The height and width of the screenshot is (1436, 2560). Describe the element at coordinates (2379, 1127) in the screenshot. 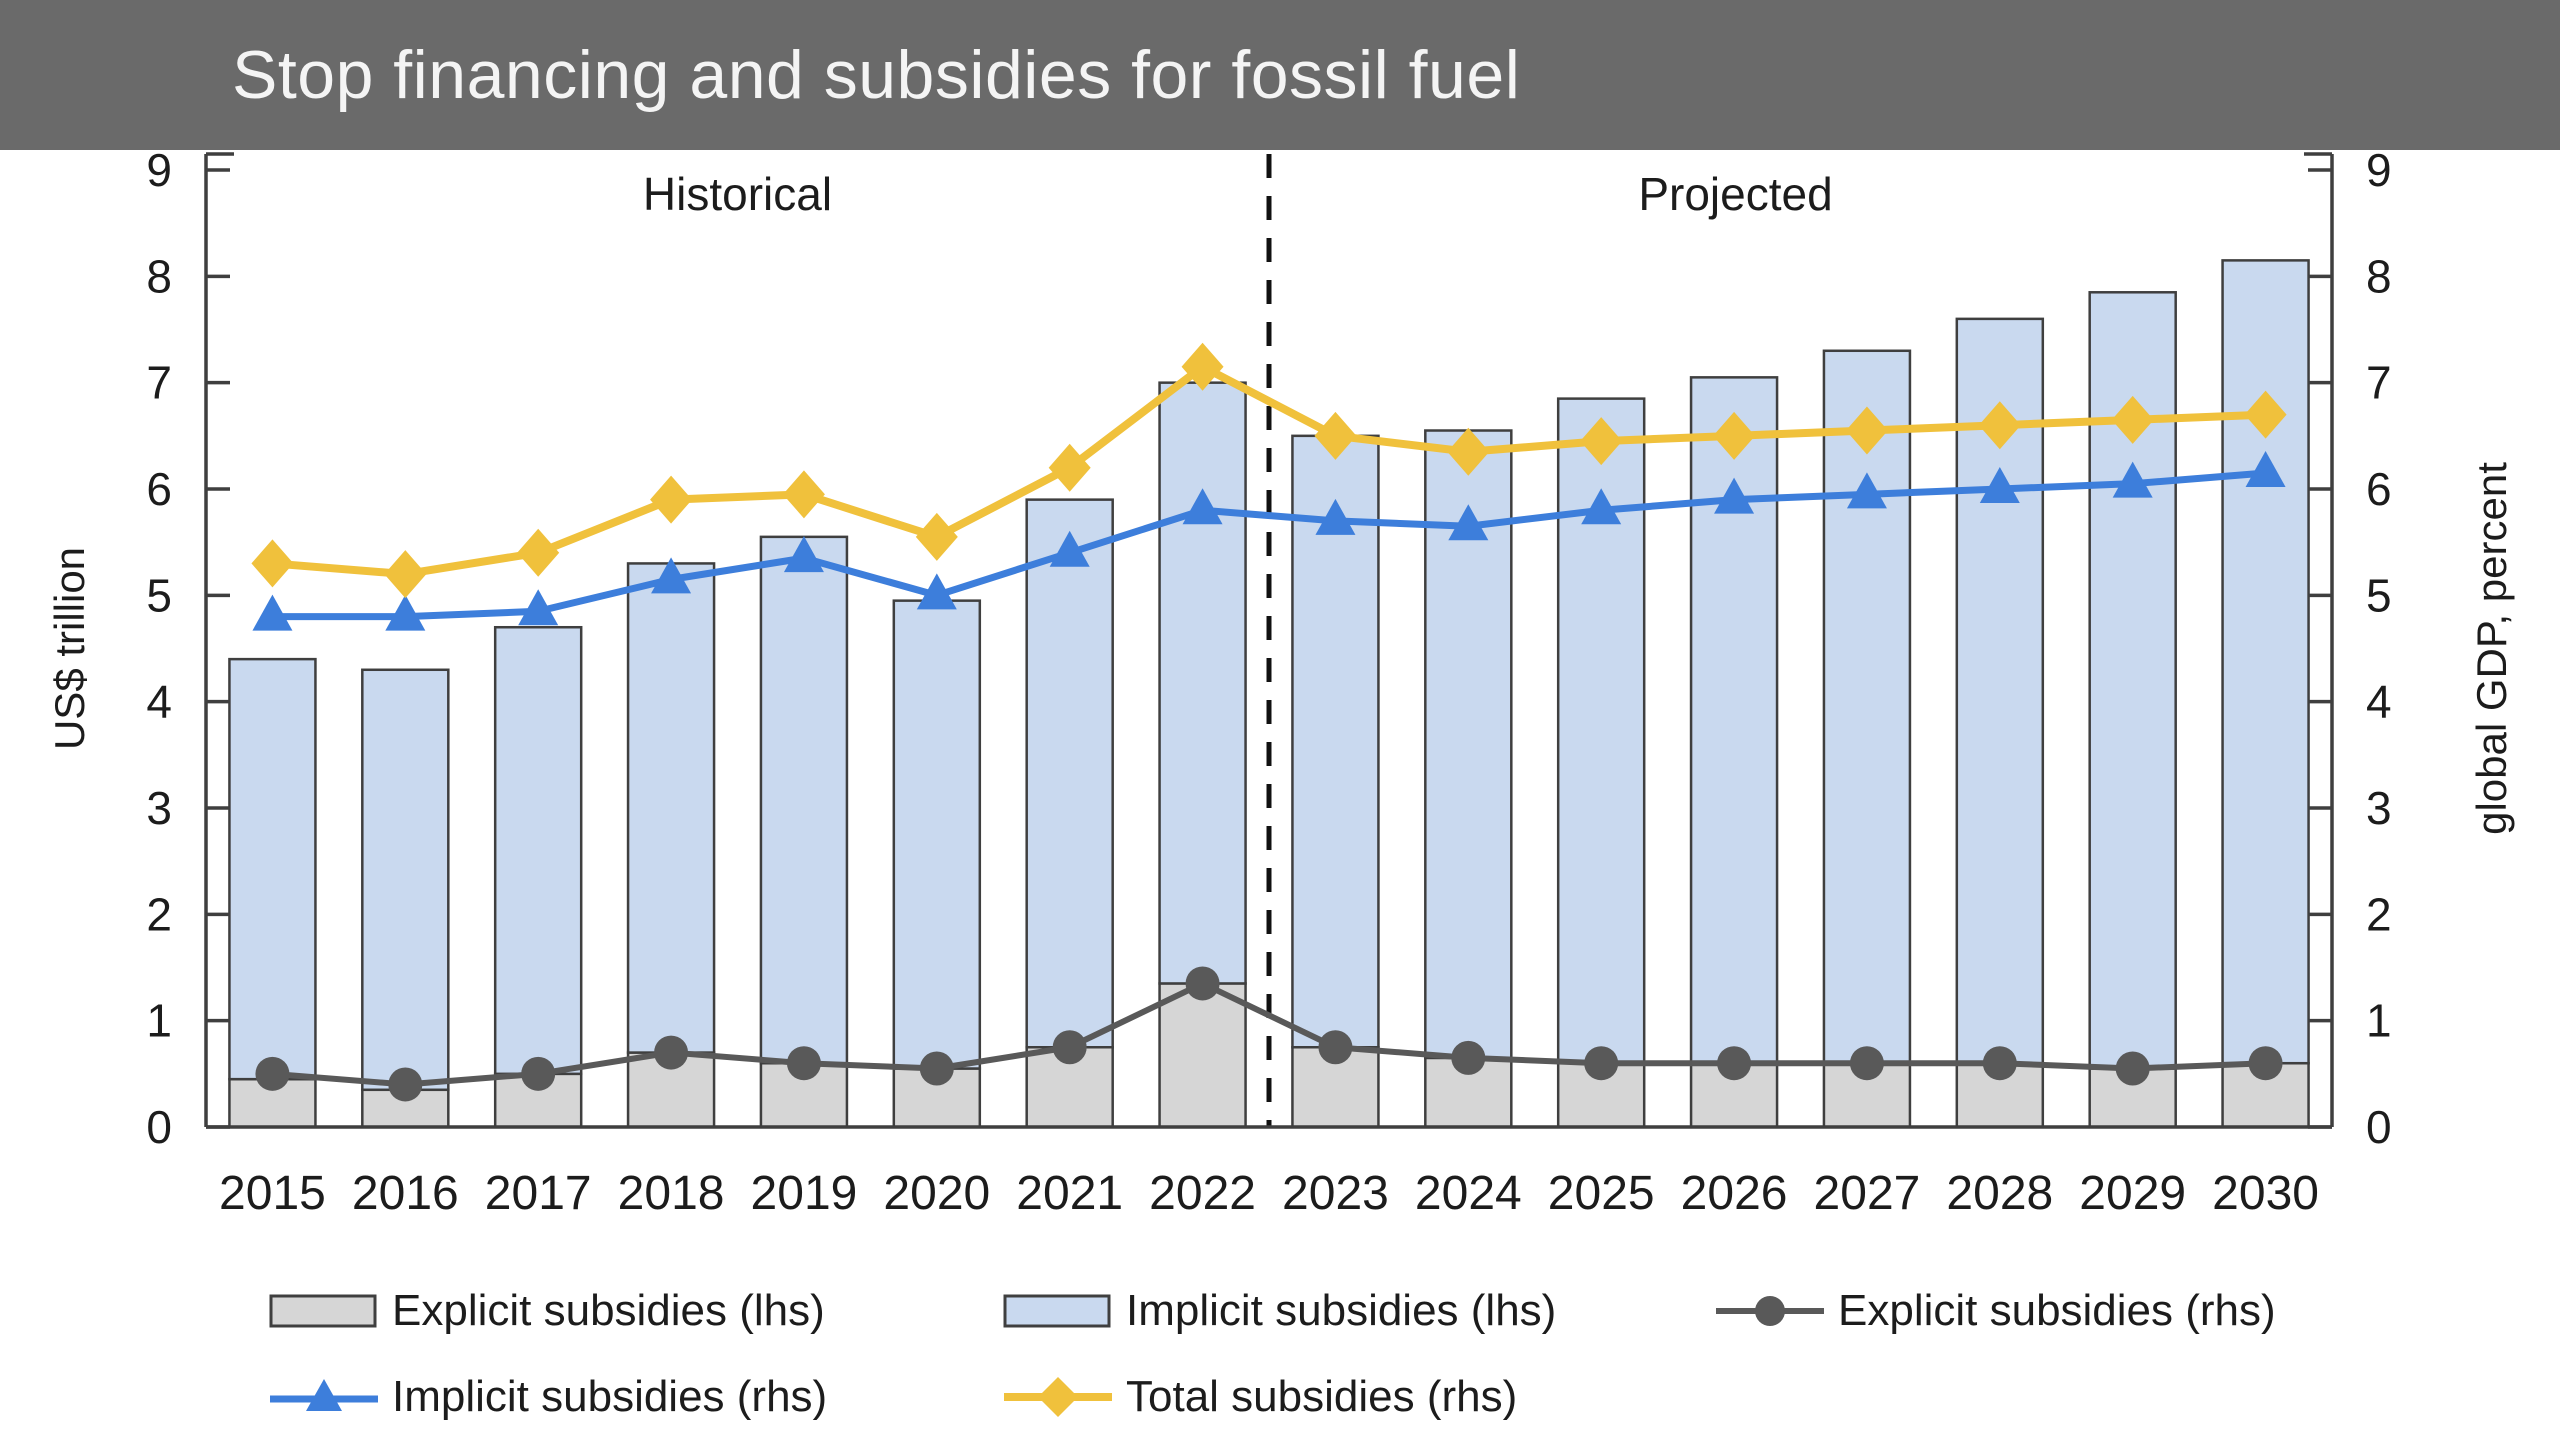

I see `y-tick-right-0: 0` at that location.